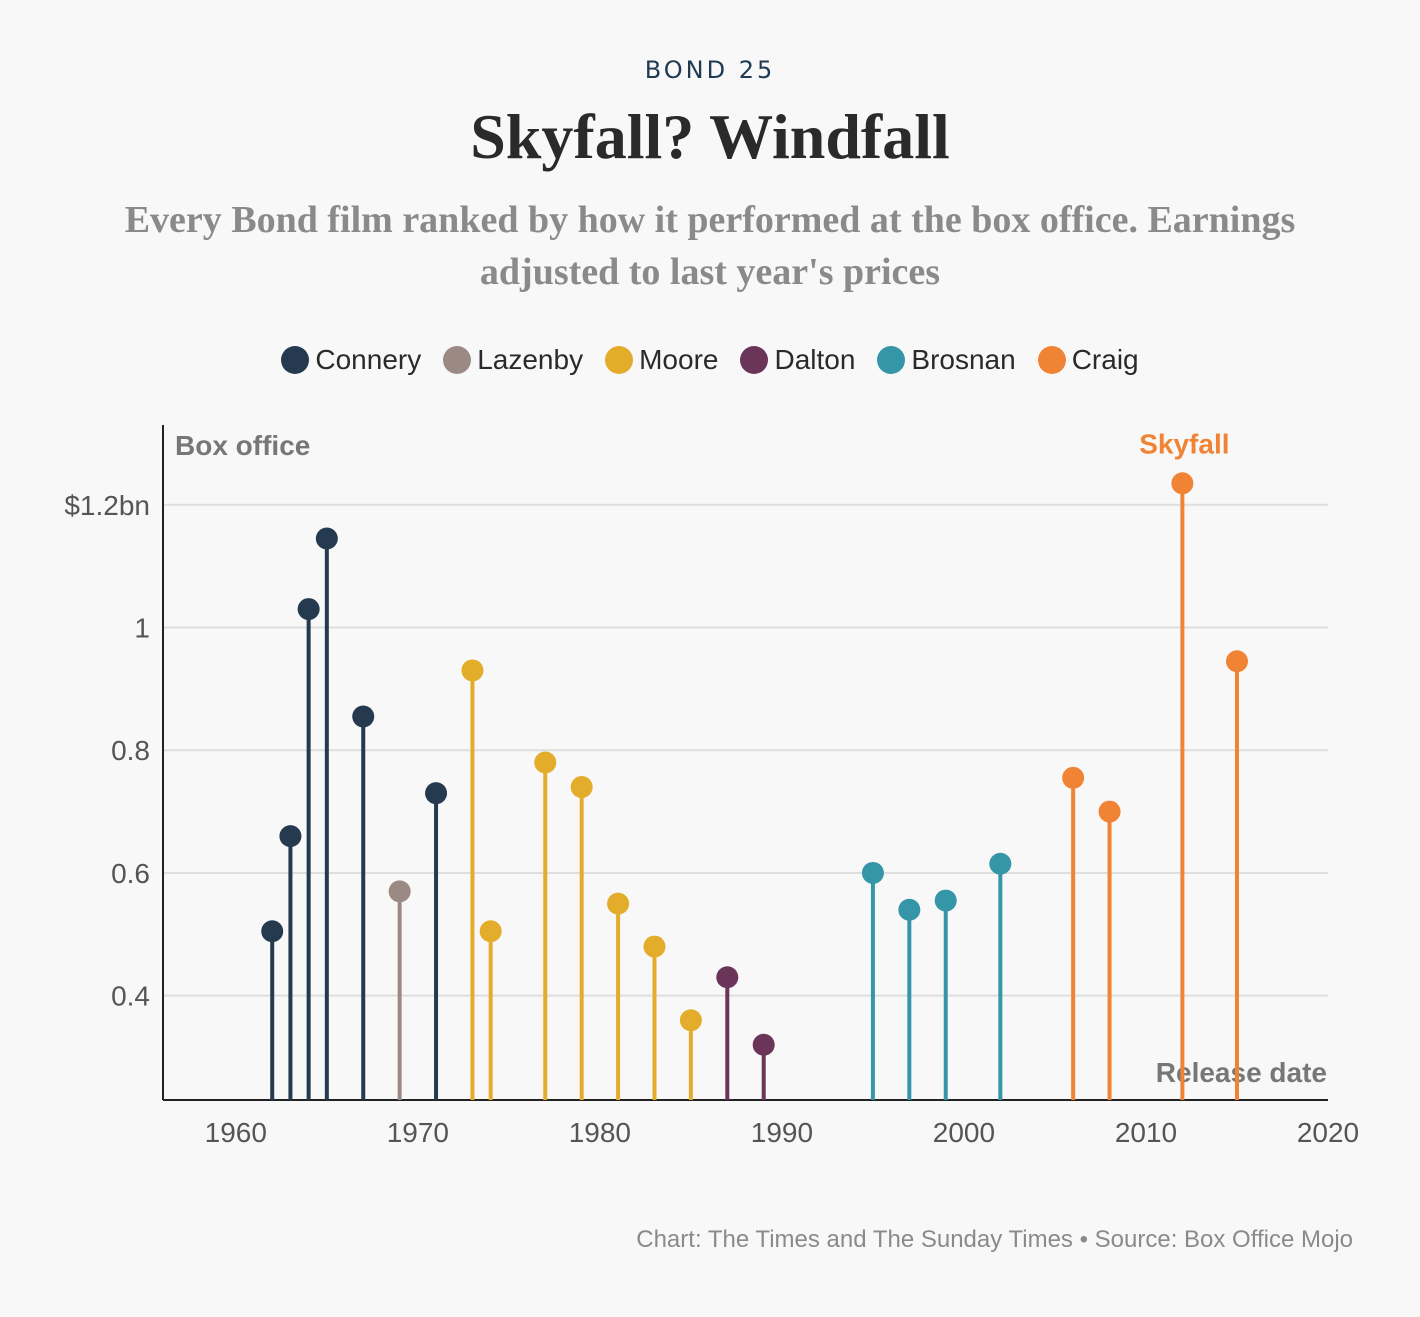 This screenshot has height=1317, width=1420. What do you see at coordinates (1146, 1132) in the screenshot?
I see `x-tick-label: 2010` at bounding box center [1146, 1132].